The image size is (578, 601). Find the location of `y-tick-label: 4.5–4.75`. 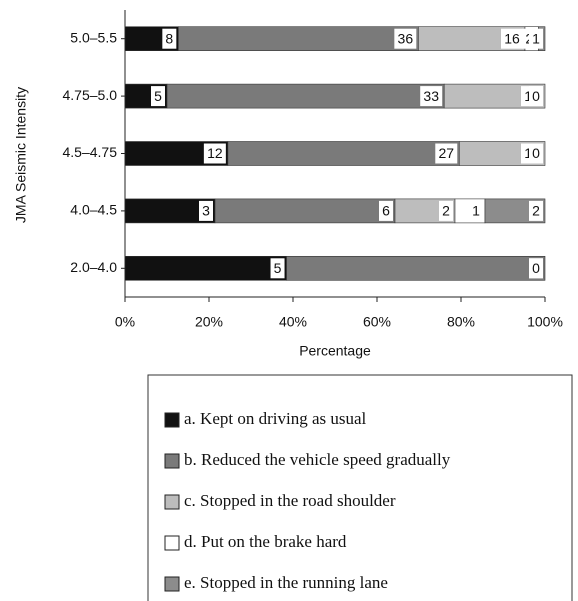

y-tick-label: 4.5–4.75 is located at coordinates (90, 152).